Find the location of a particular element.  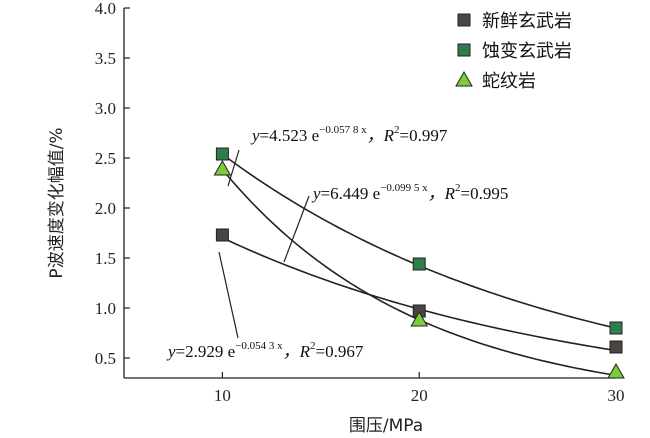

y-tick-label: 1.0 is located at coordinates (105, 308).